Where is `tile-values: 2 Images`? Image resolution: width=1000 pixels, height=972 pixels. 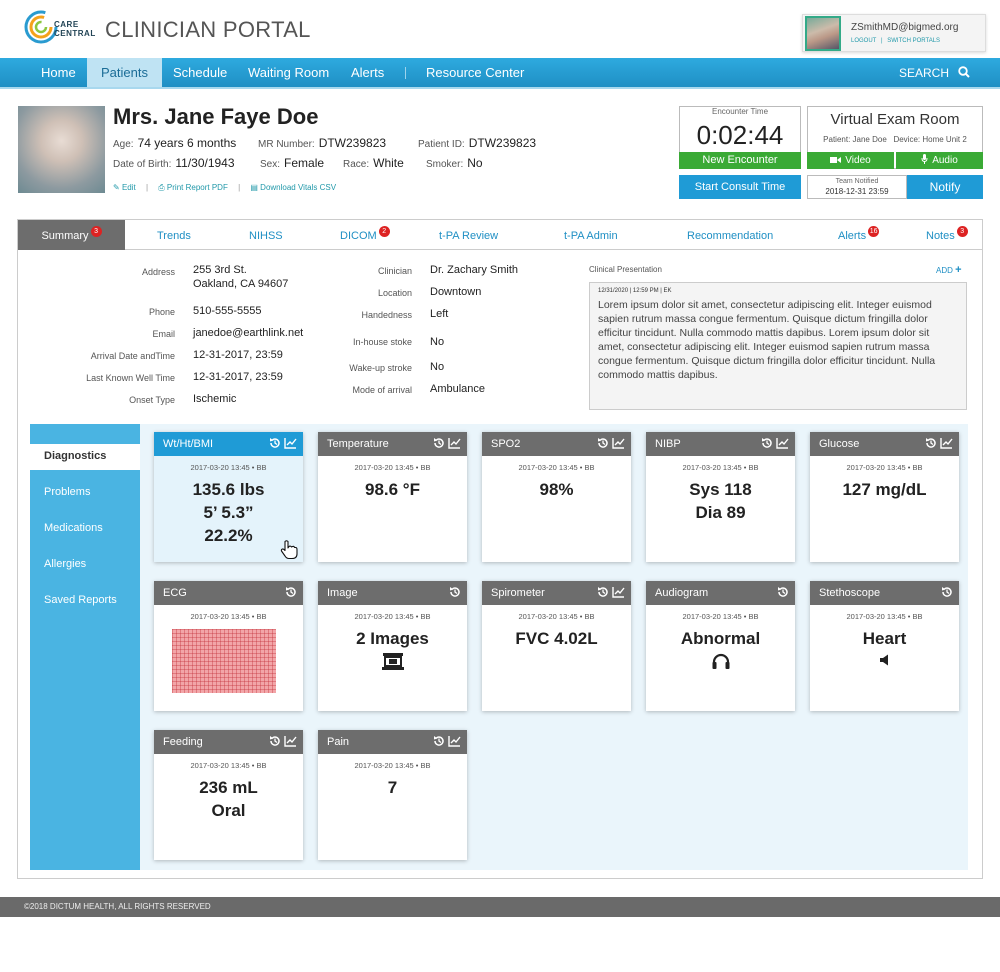
tile-values: 2 Images is located at coordinates (392, 638).